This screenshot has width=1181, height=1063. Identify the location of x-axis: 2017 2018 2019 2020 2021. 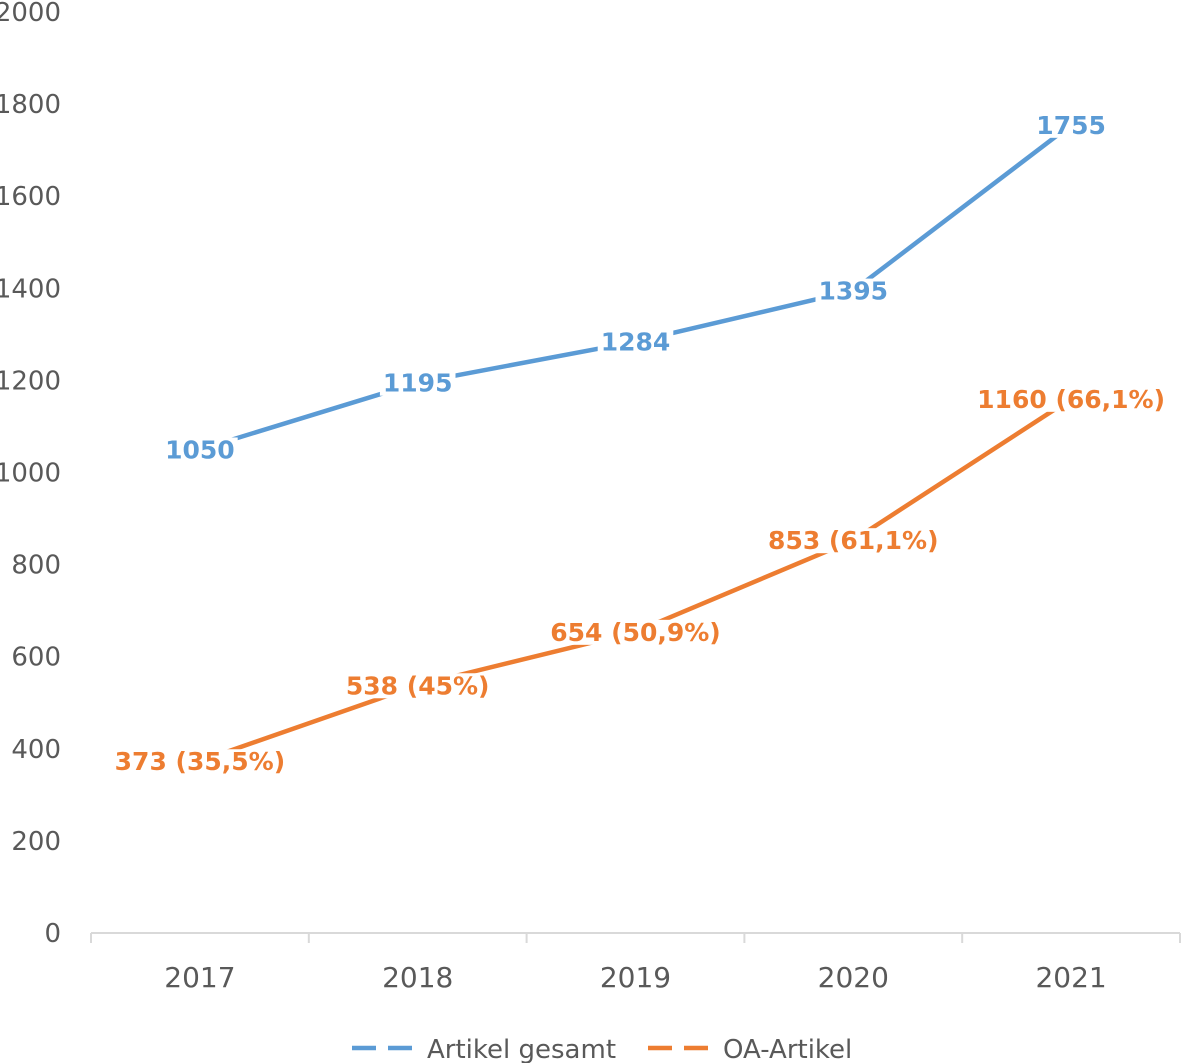
(635, 963).